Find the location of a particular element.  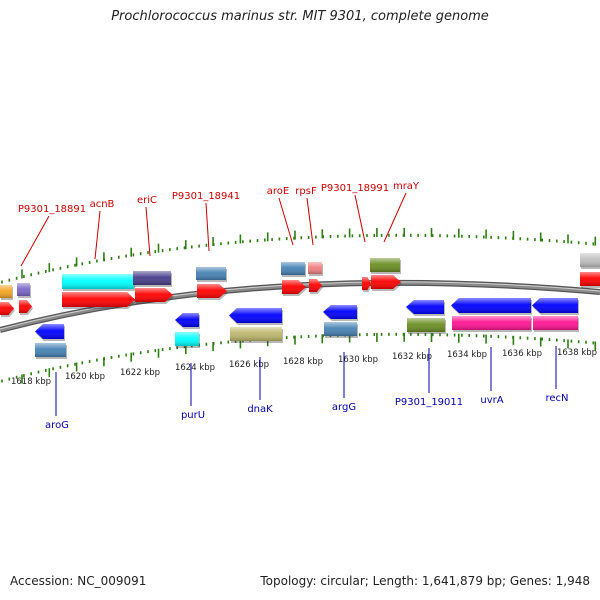

scale-label: 1626 kbp is located at coordinates (249, 365).